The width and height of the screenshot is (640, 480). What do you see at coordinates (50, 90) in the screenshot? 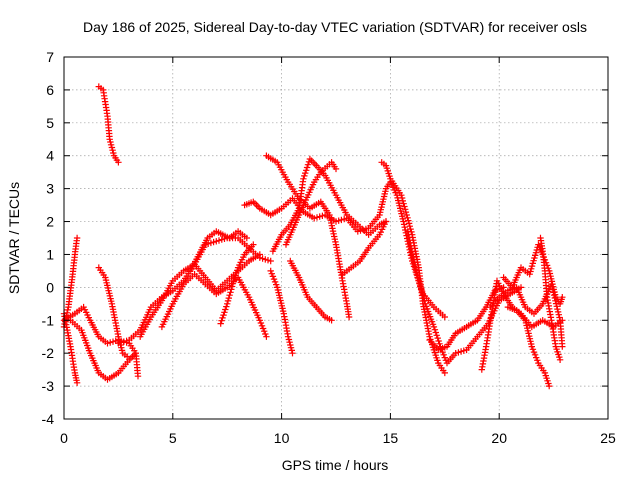
I see `y-tick-label: 6` at bounding box center [50, 90].